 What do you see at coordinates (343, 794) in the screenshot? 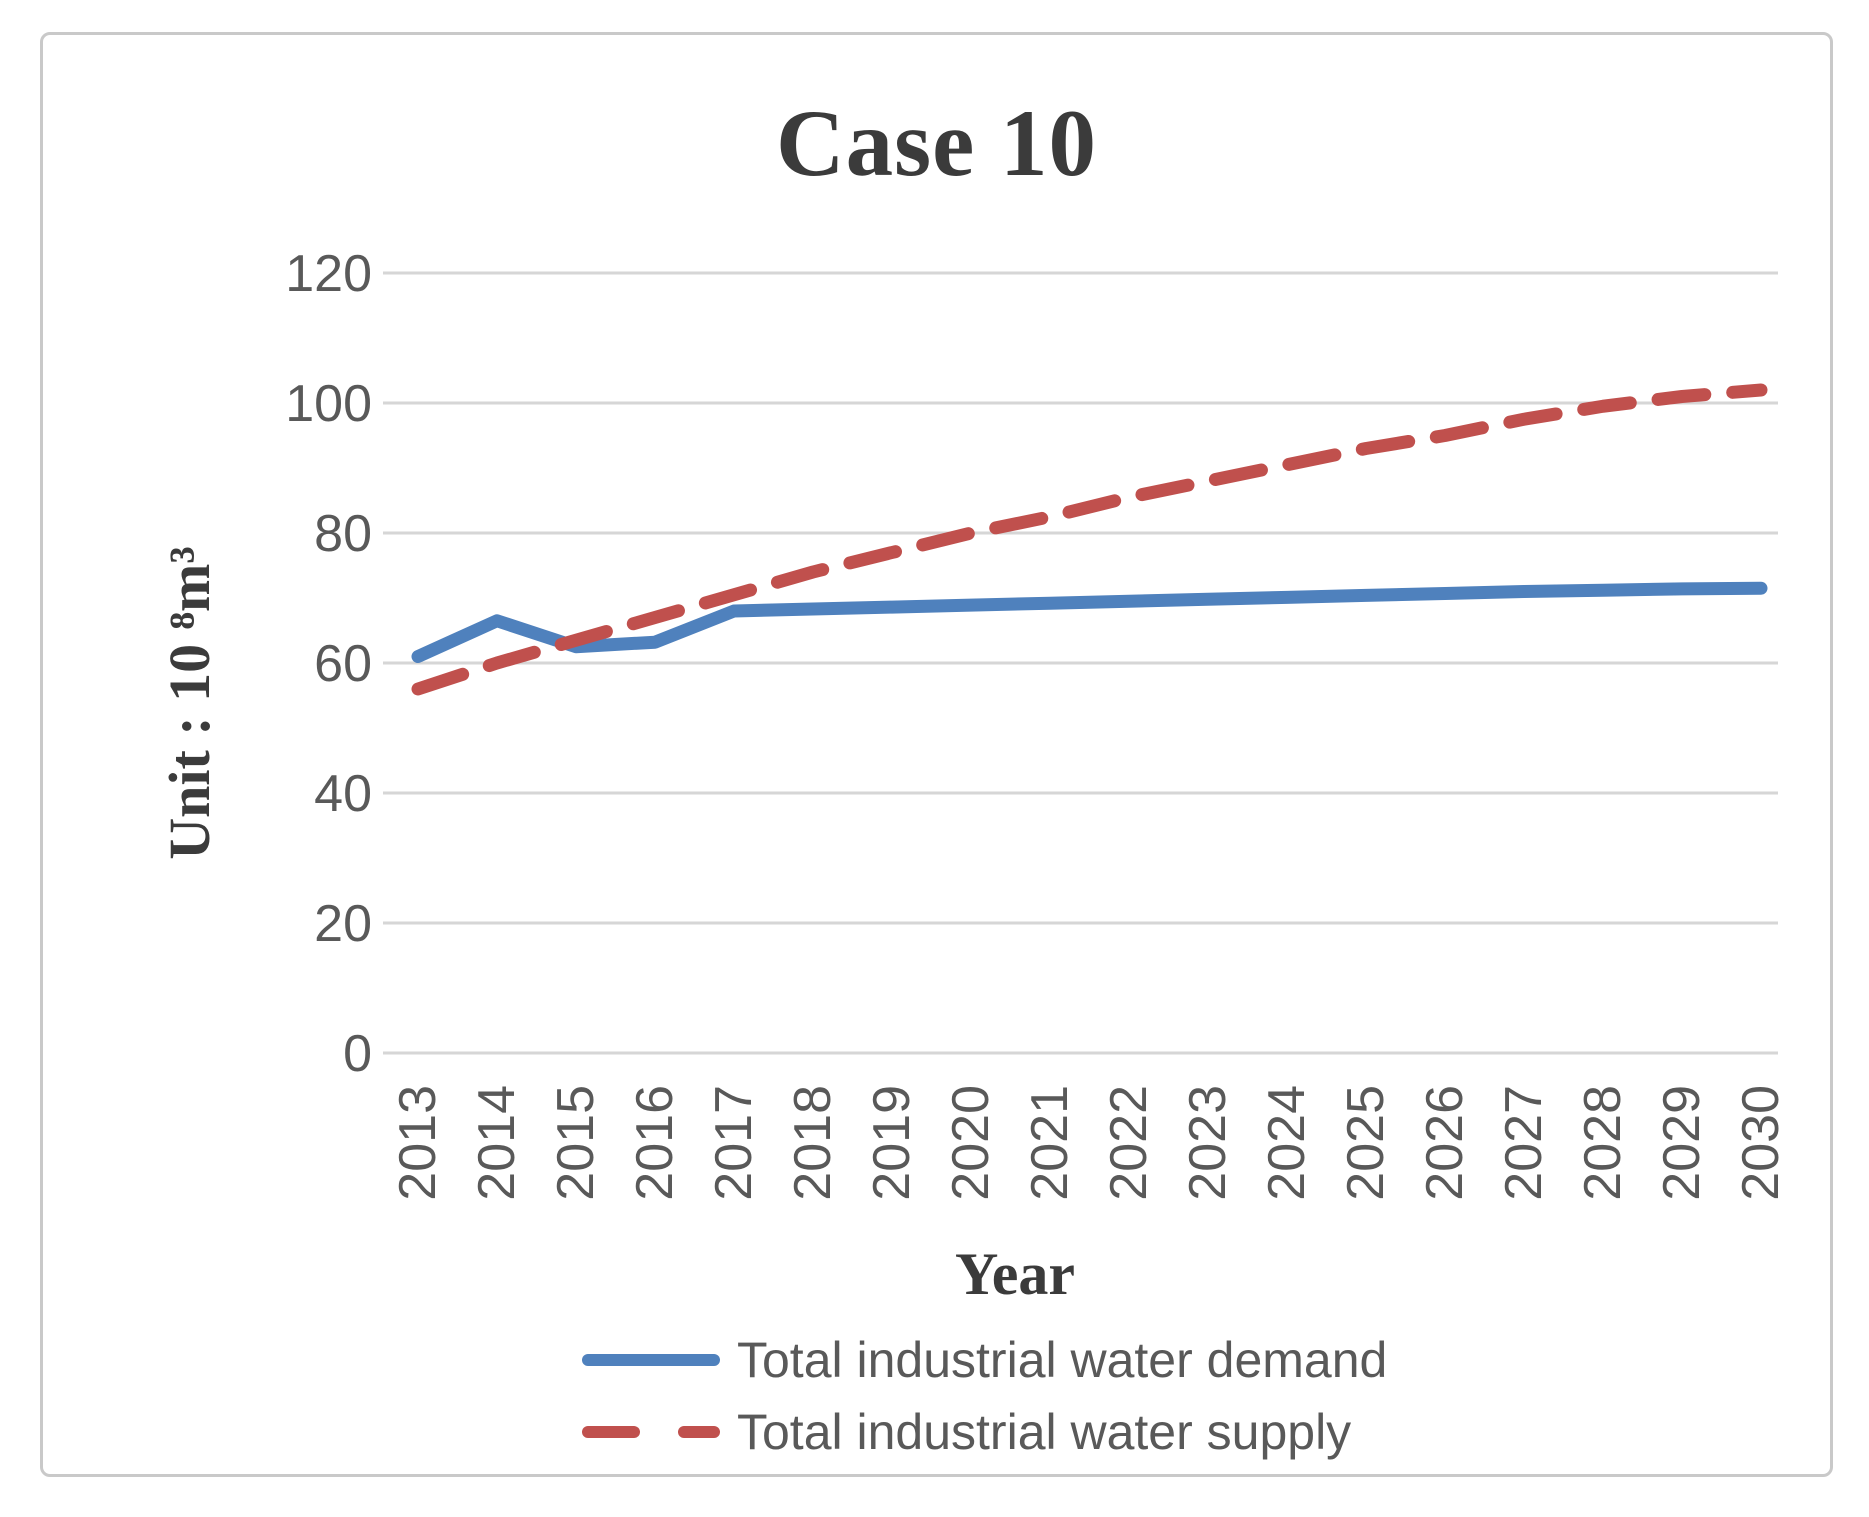
I see `y-tick-label: 40` at bounding box center [343, 794].